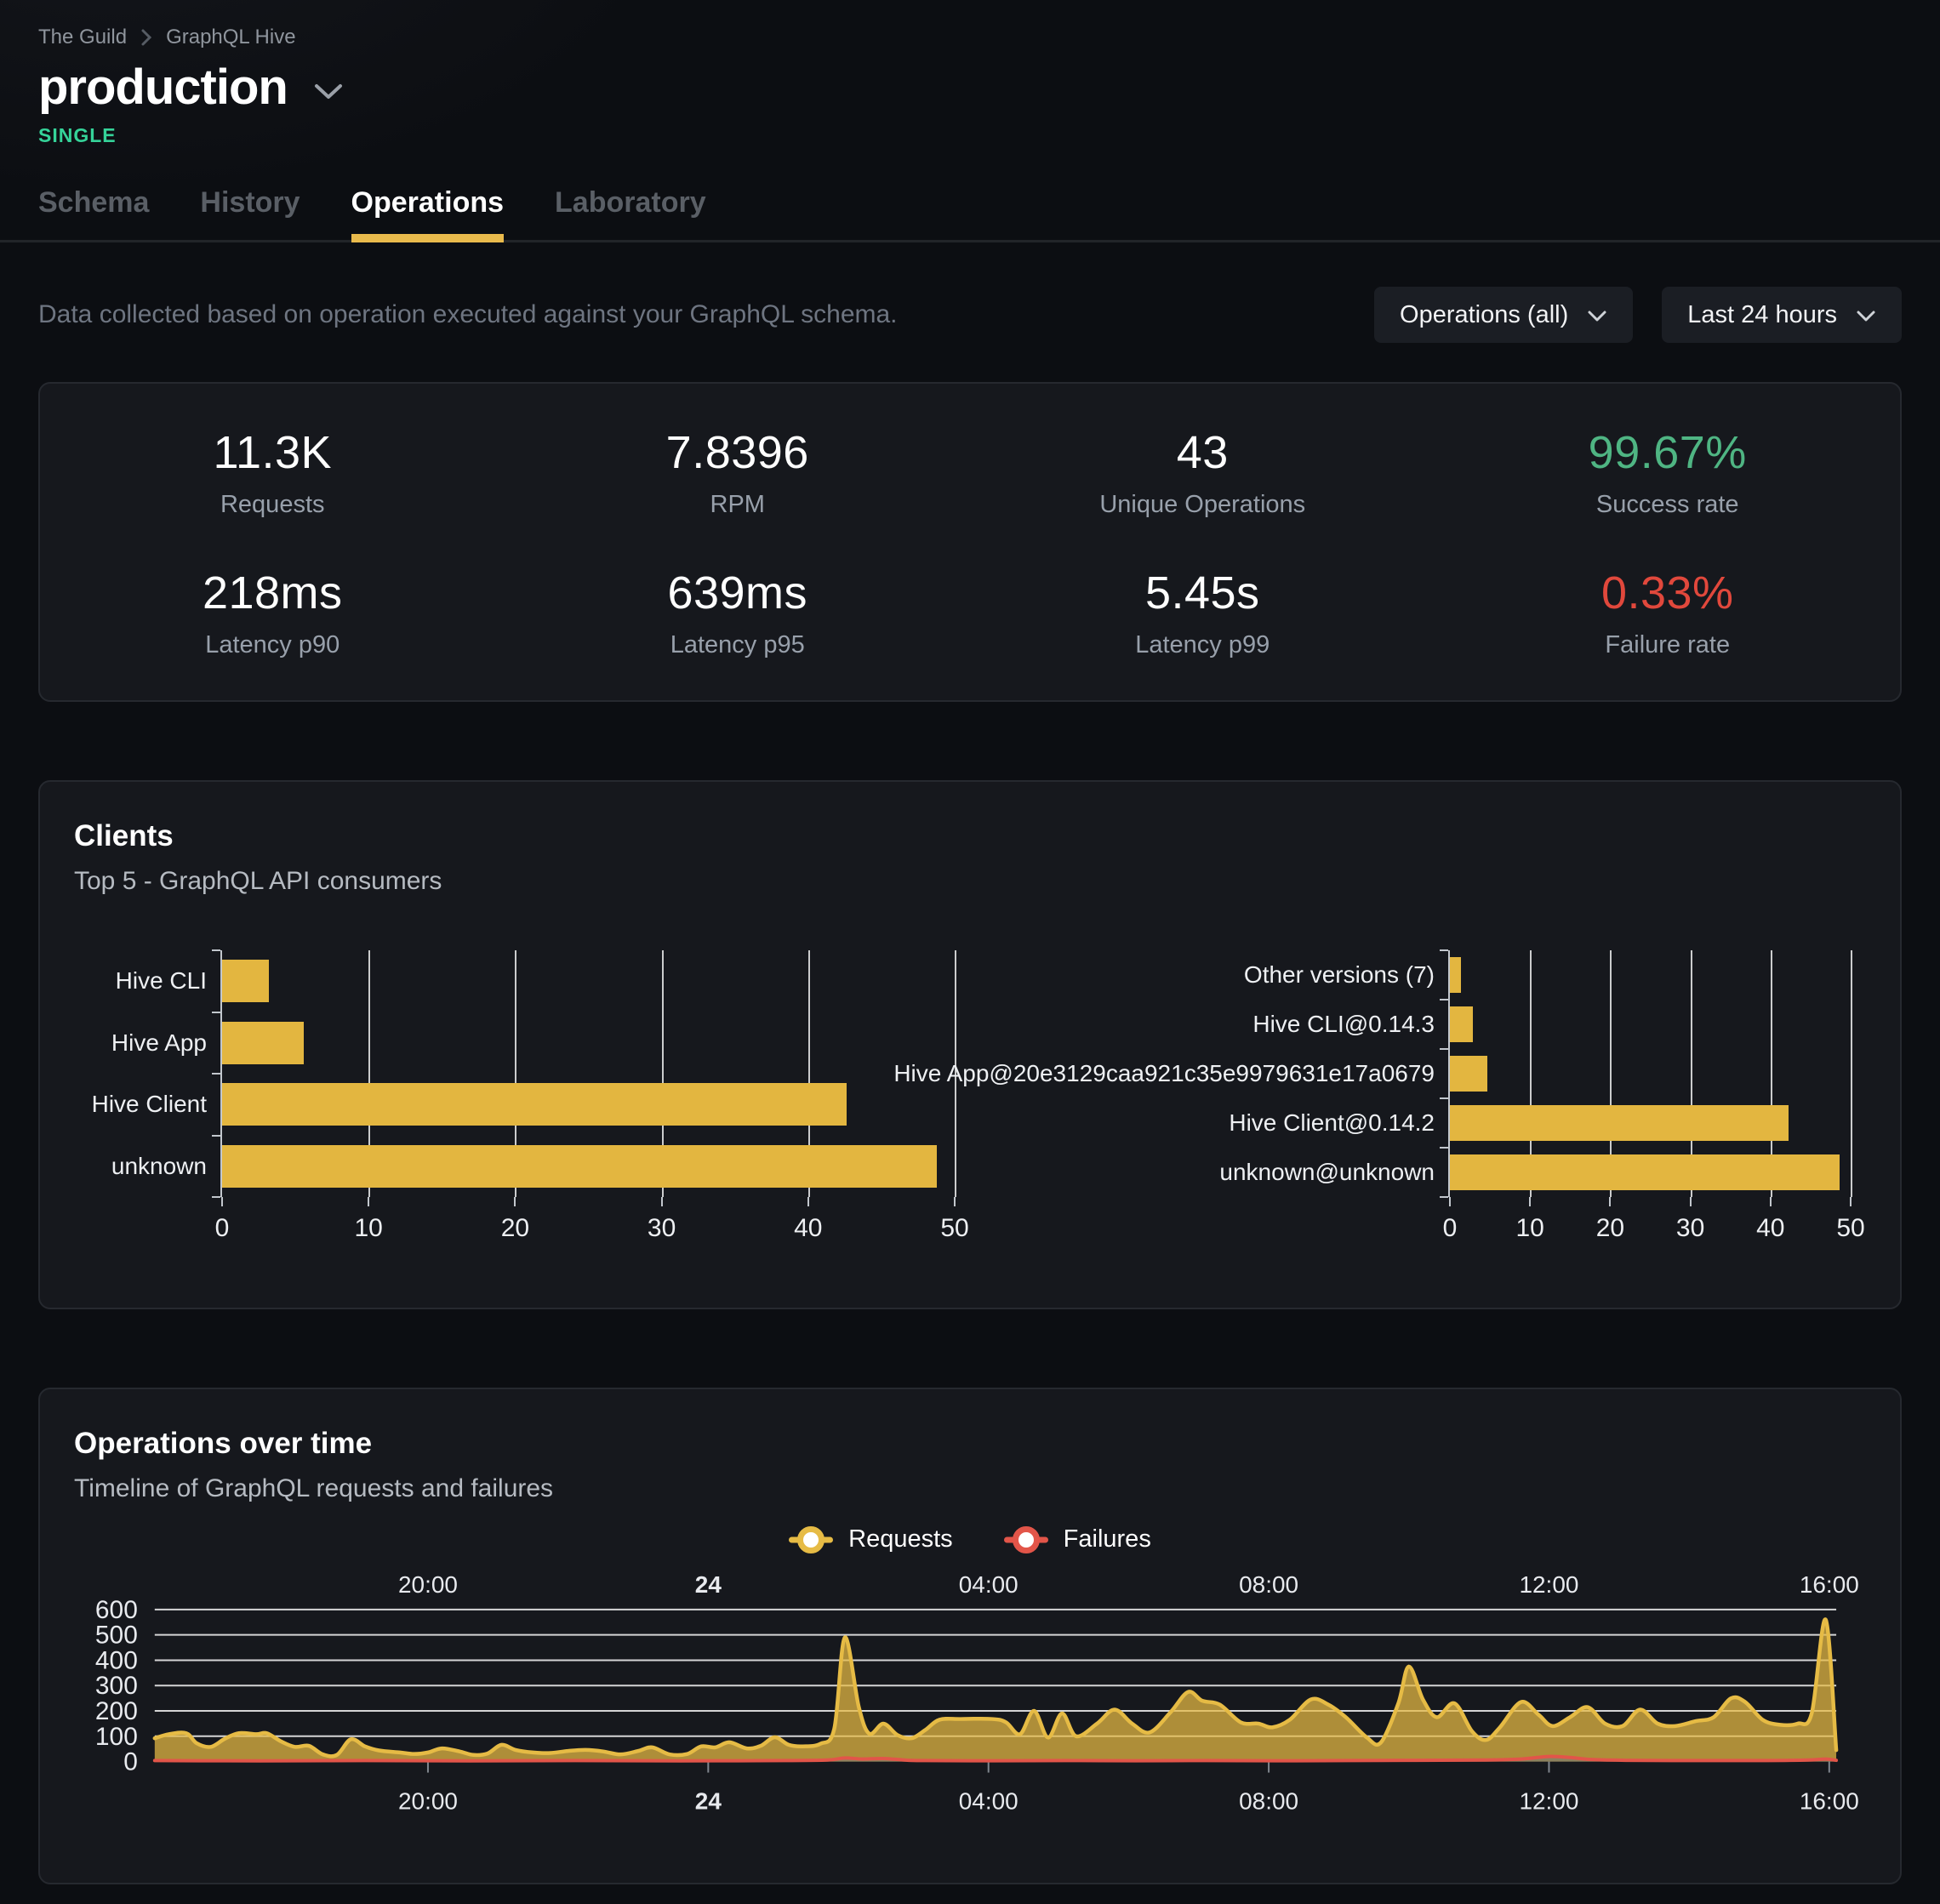 The image size is (1940, 1904). I want to click on legend-item-requests: Requests, so click(871, 1539).